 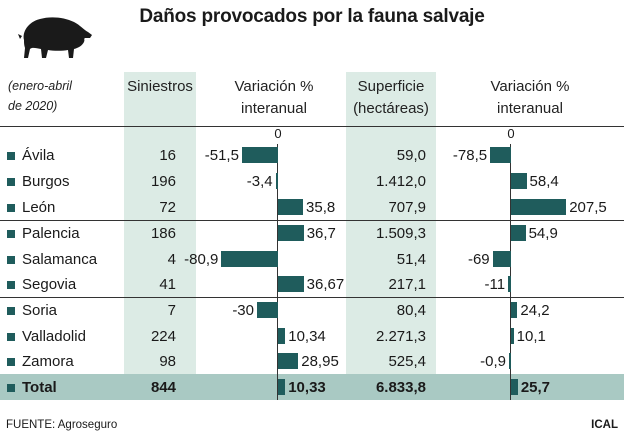 I want to click on superficie-value: 51,4, so click(x=411, y=259).